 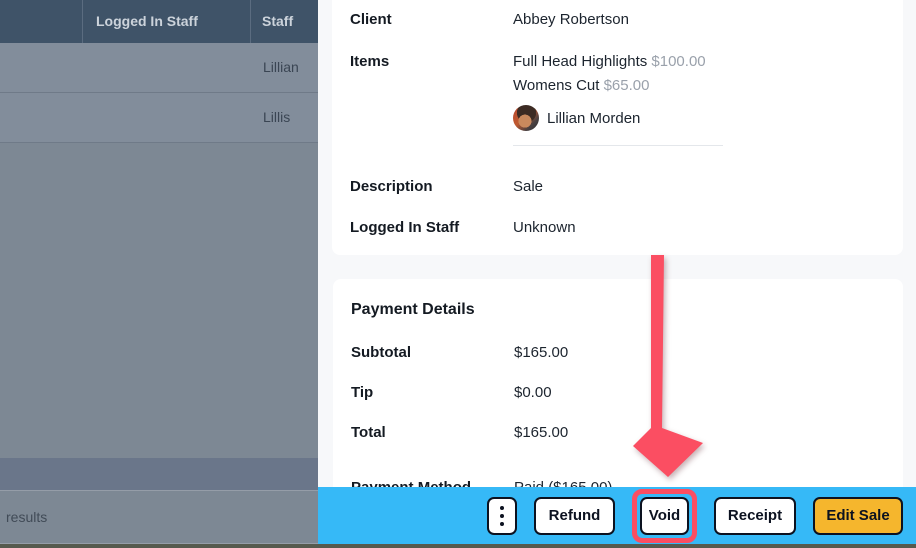 What do you see at coordinates (391, 186) in the screenshot?
I see `description-label: Description` at bounding box center [391, 186].